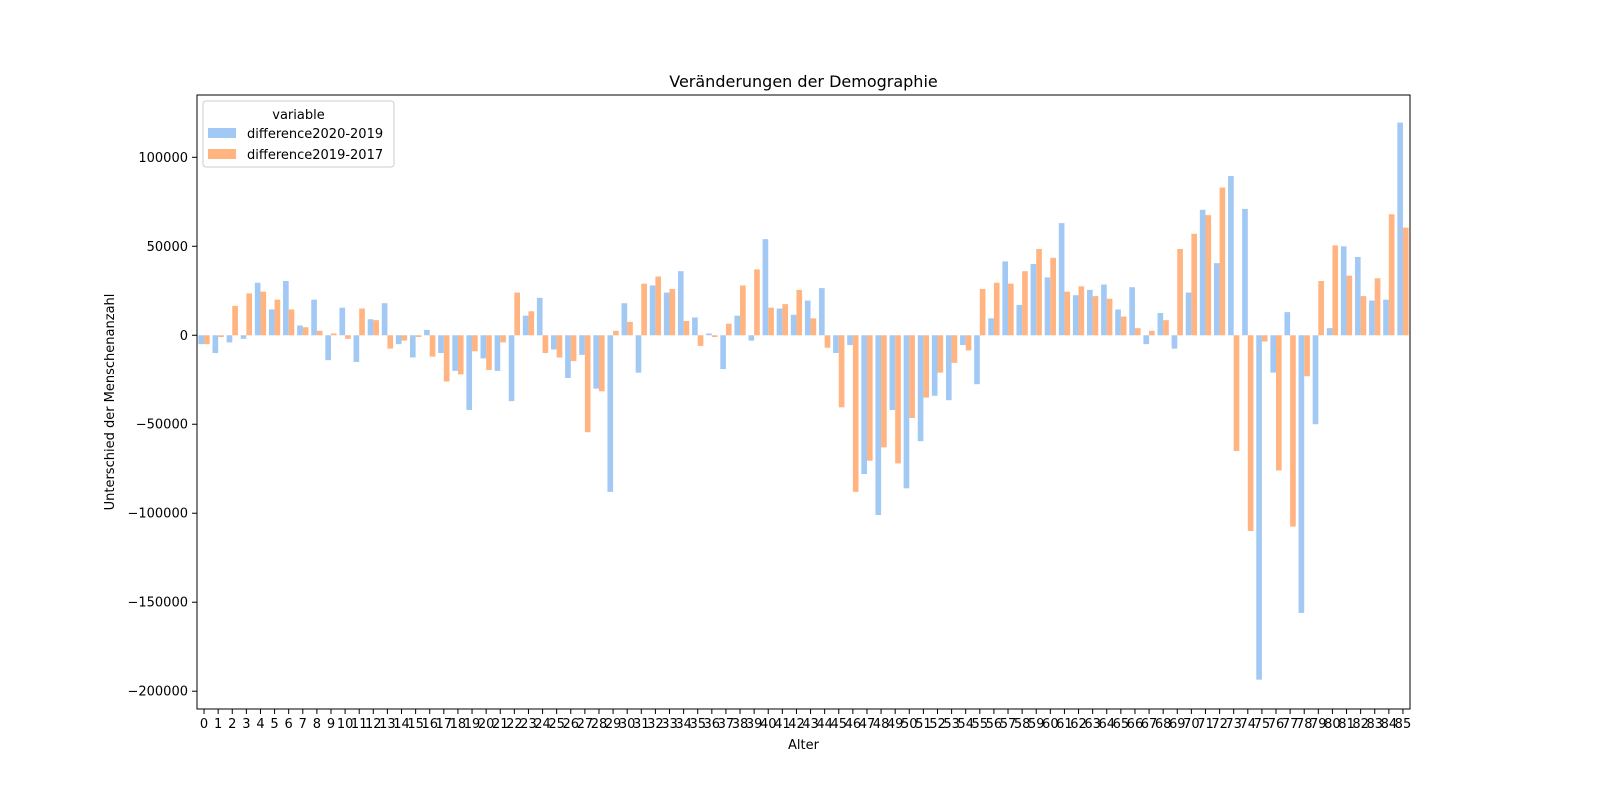 The width and height of the screenshot is (1598, 811). Describe the element at coordinates (528, 724) in the screenshot. I see `x-tick-label: 23` at that location.